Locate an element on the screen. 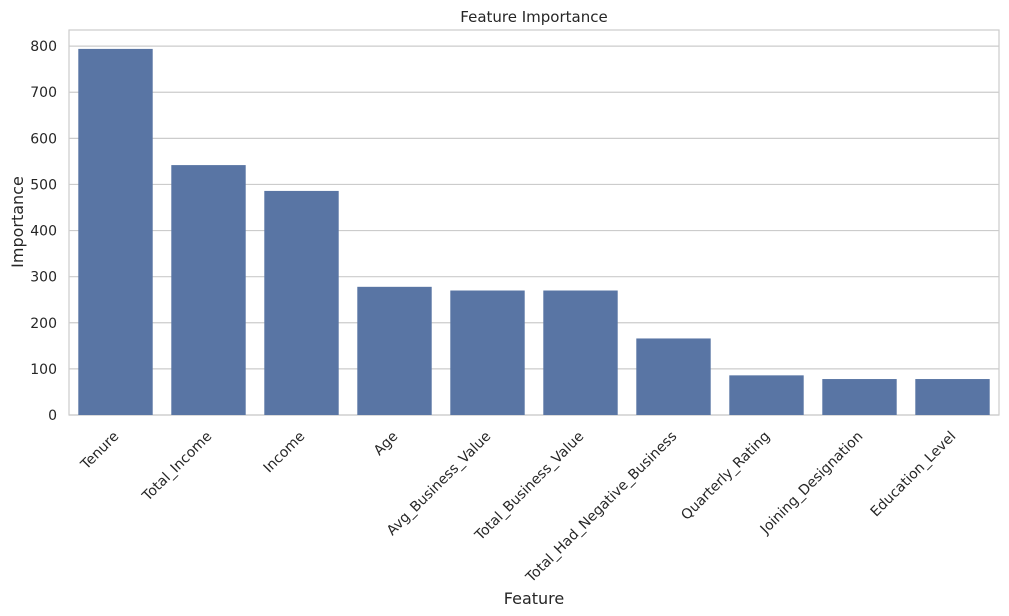 The width and height of the screenshot is (1009, 616). bar-age is located at coordinates (394, 350).